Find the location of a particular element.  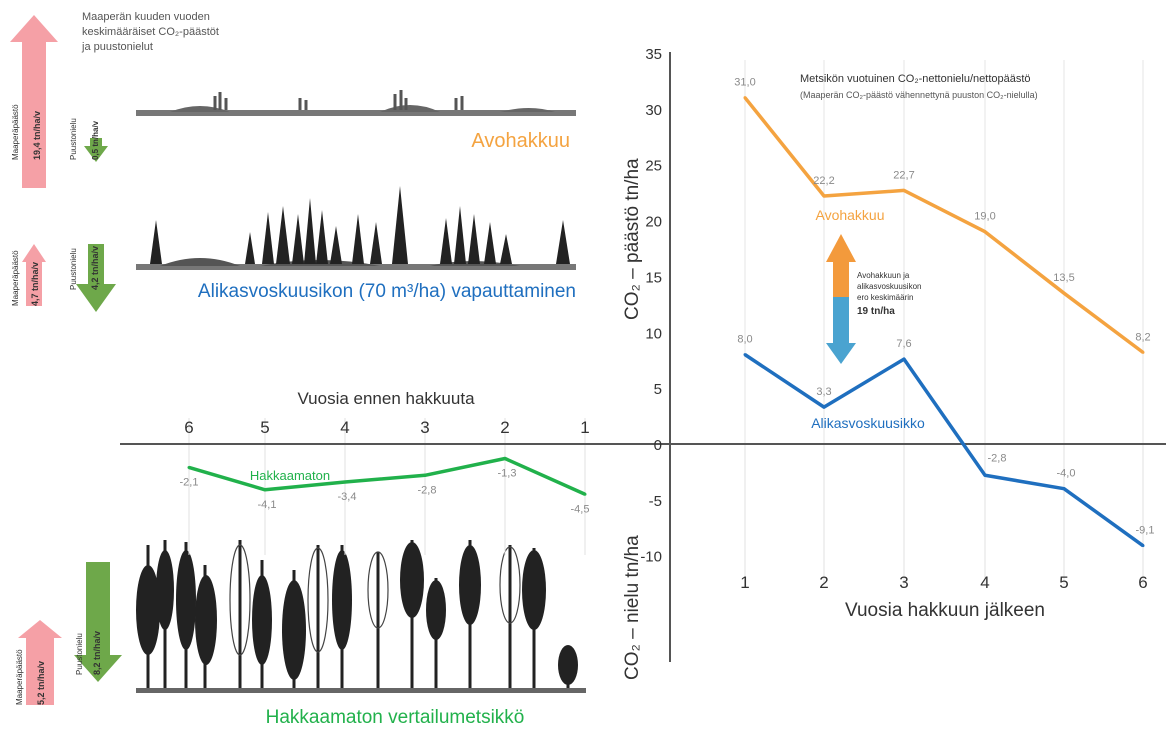

y-tick-label: 20 is located at coordinates (653, 222).